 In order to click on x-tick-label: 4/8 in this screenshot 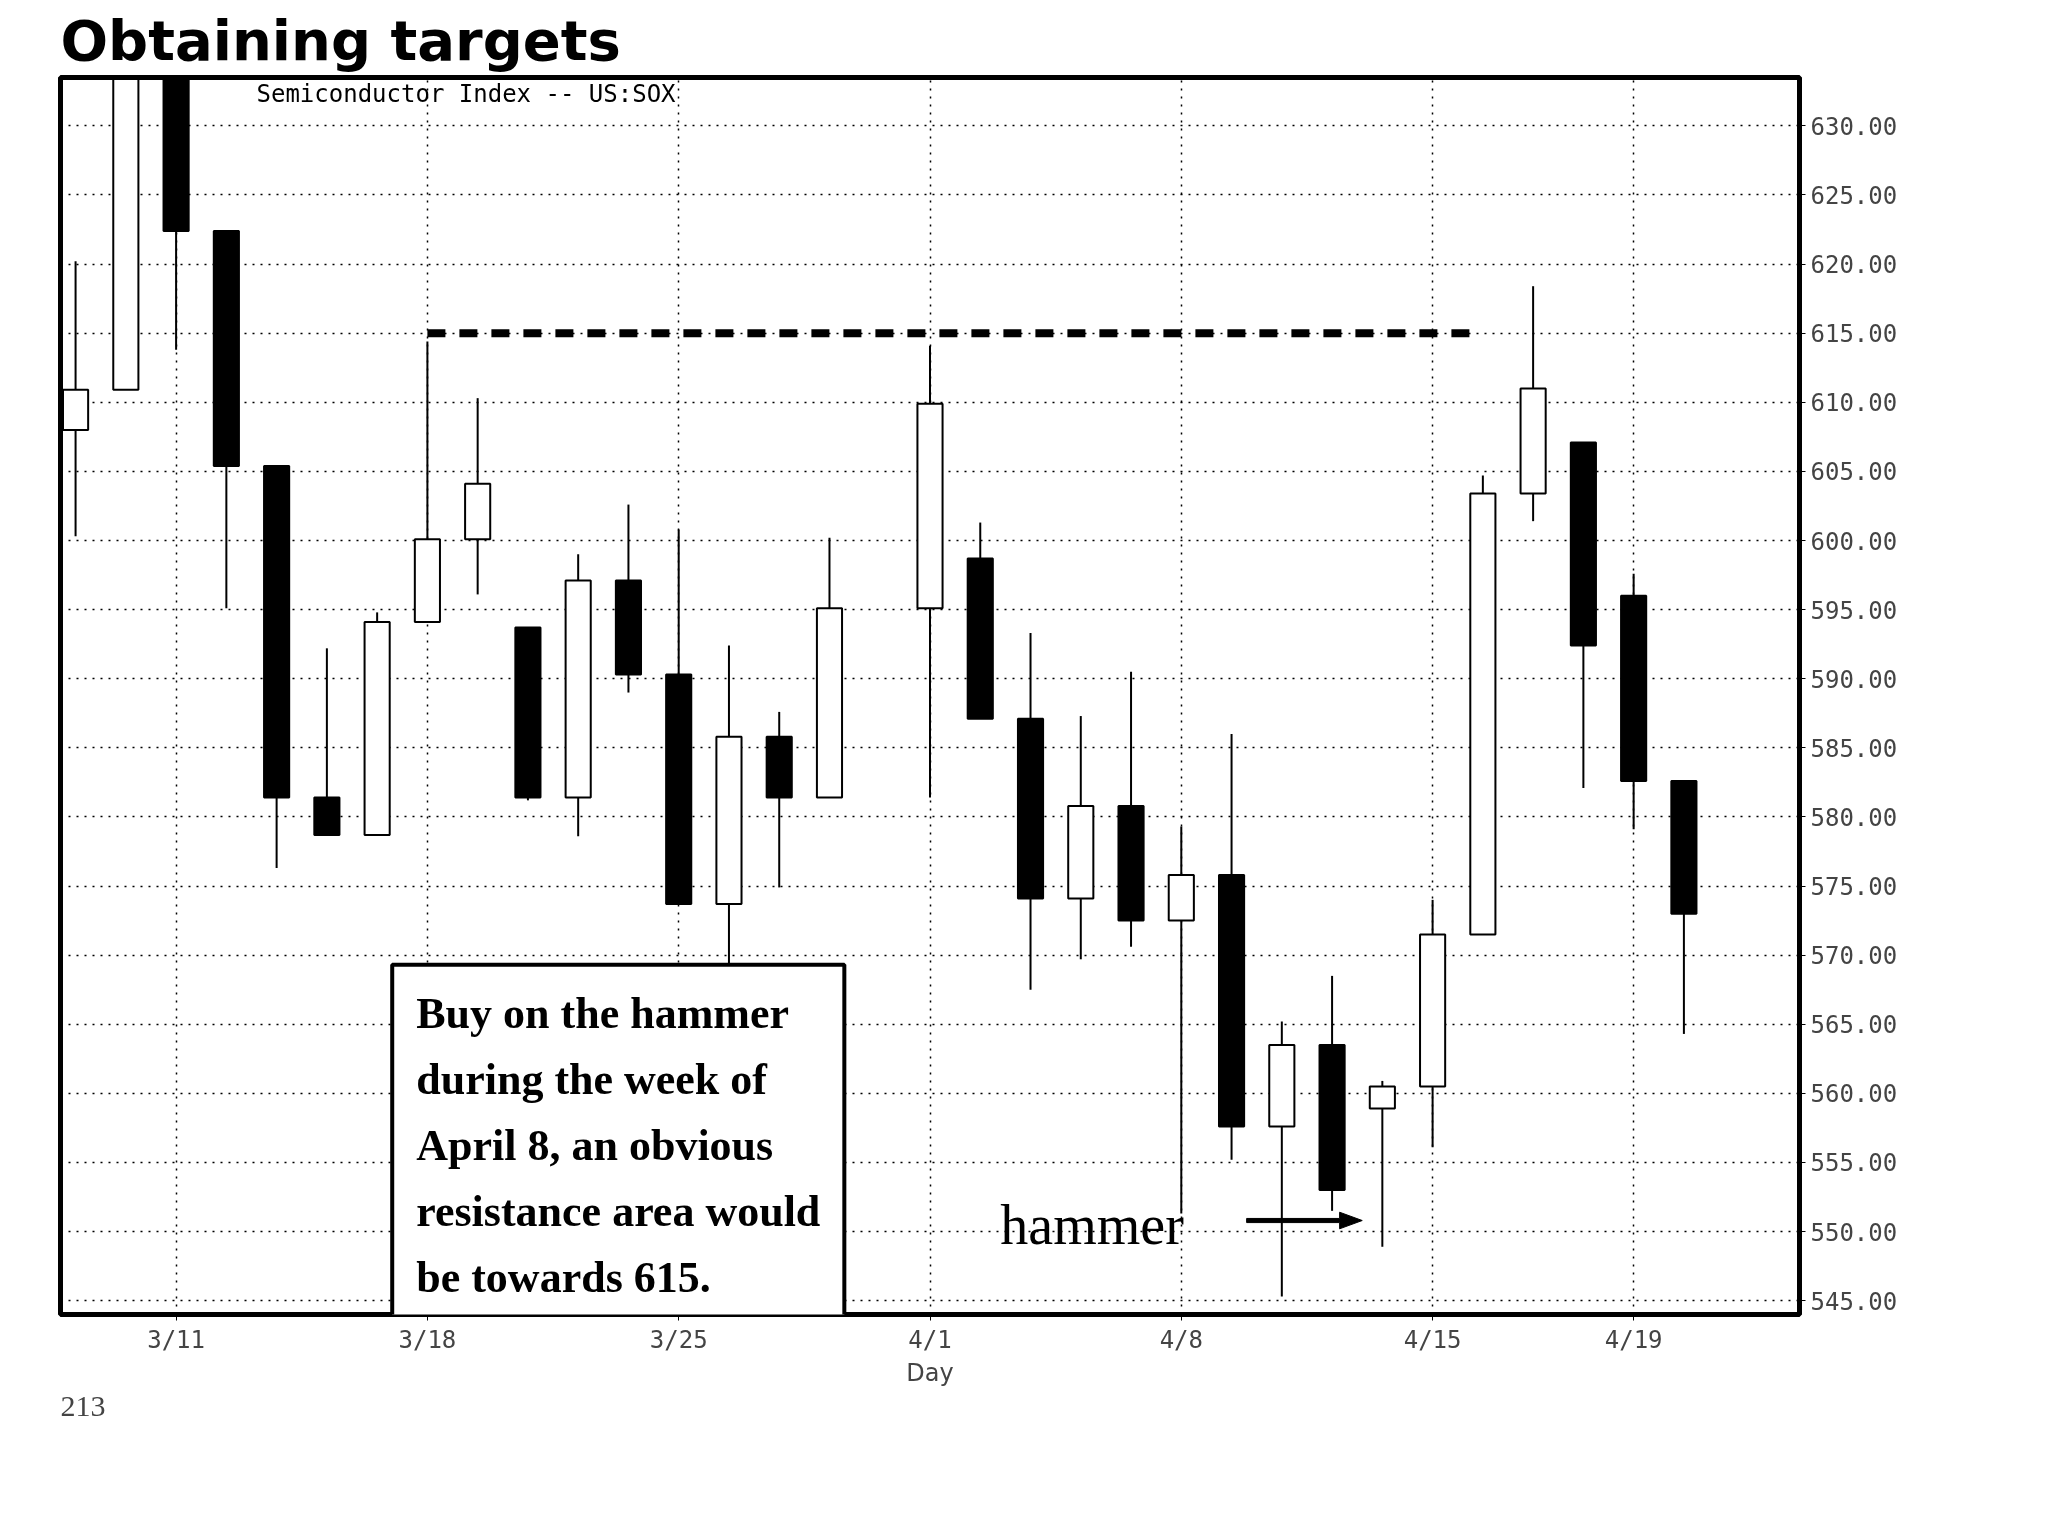, I will do `click(1181, 1339)`.